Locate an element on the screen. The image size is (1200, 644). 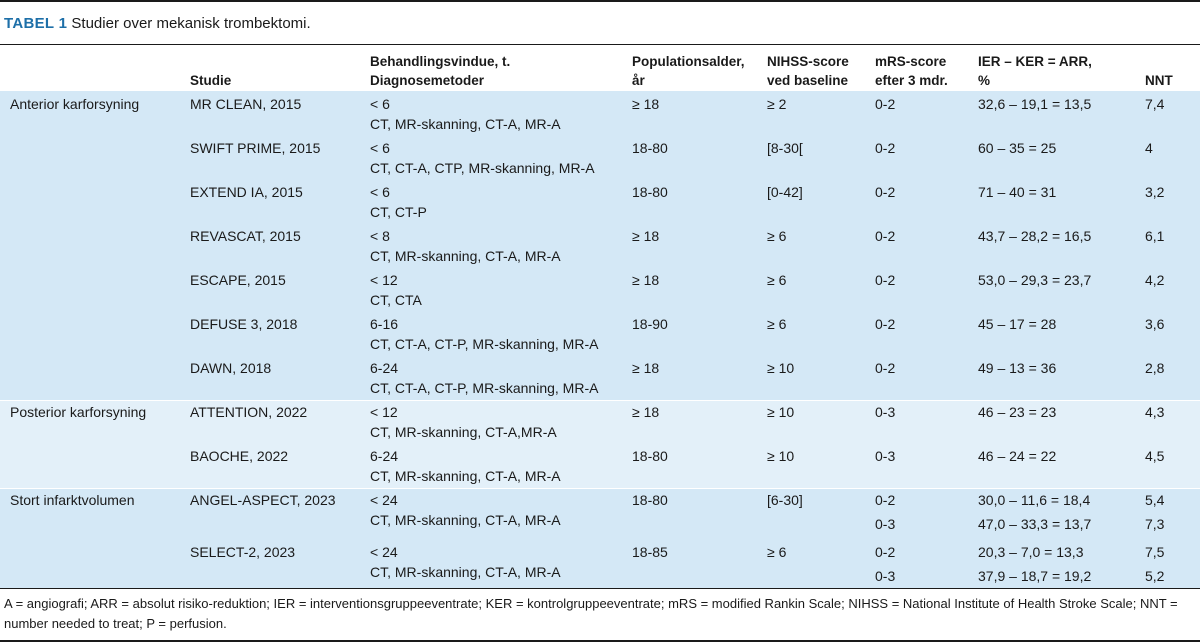
table-title: Studier over mekanisk trombektomi. is located at coordinates (191, 23).